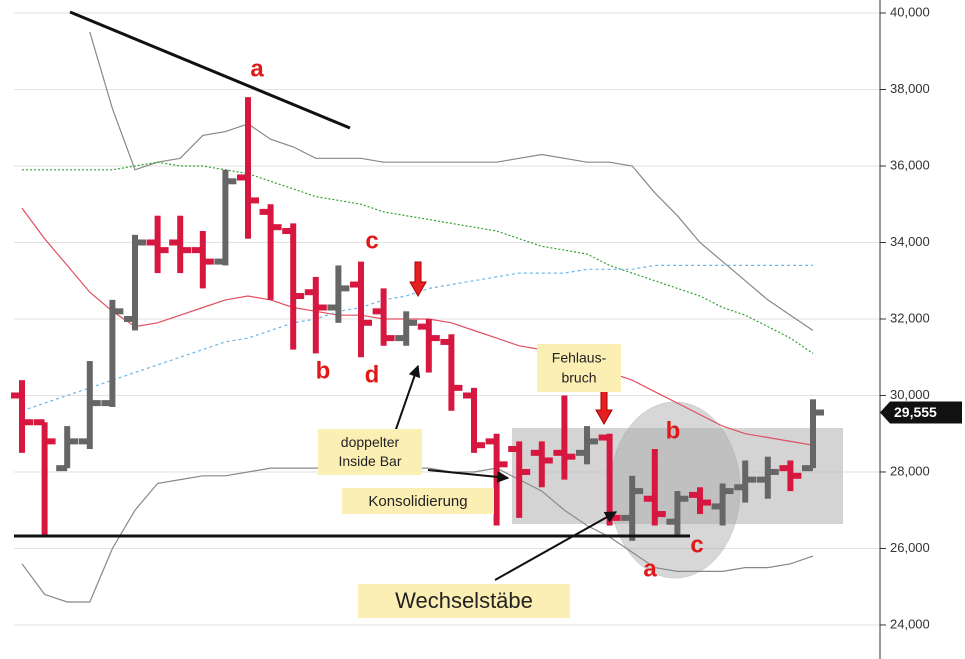 Image resolution: width=965 pixels, height=659 pixels. Describe the element at coordinates (910, 11) in the screenshot. I see `y-tick-label: 40,000` at that location.